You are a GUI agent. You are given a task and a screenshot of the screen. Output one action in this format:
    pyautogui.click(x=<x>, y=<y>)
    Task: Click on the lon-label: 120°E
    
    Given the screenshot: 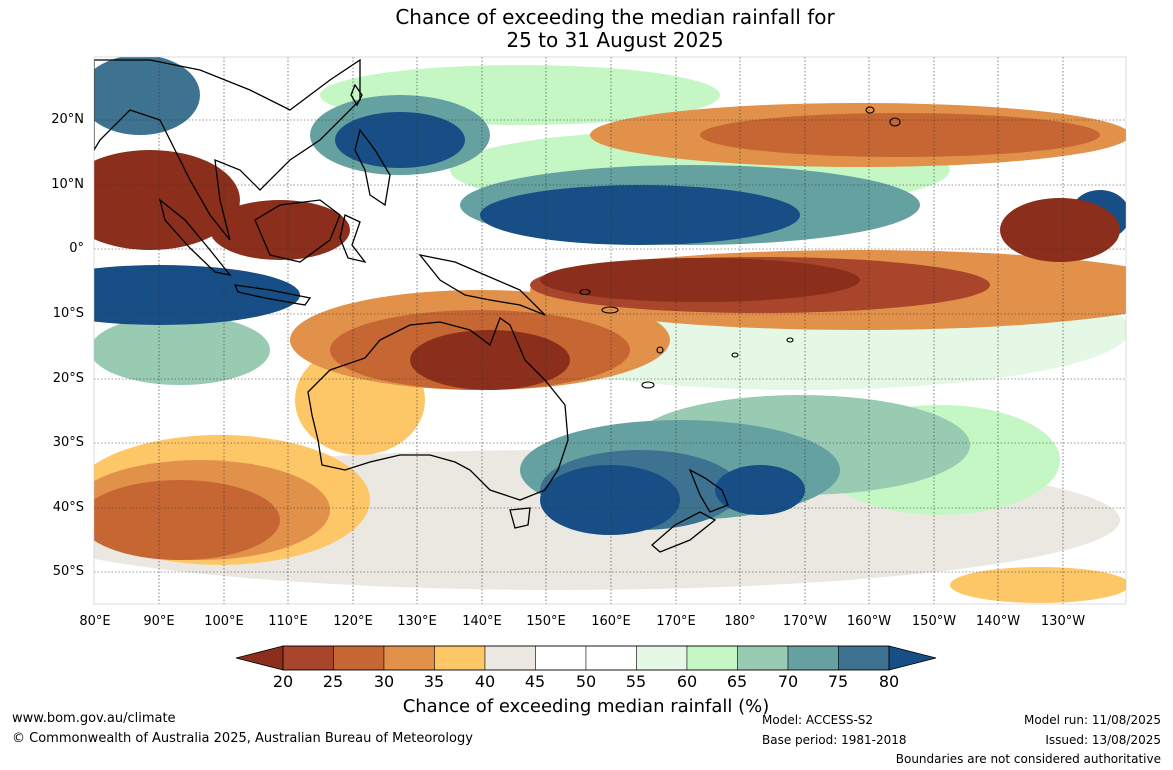 What is the action you would take?
    pyautogui.click(x=353, y=621)
    